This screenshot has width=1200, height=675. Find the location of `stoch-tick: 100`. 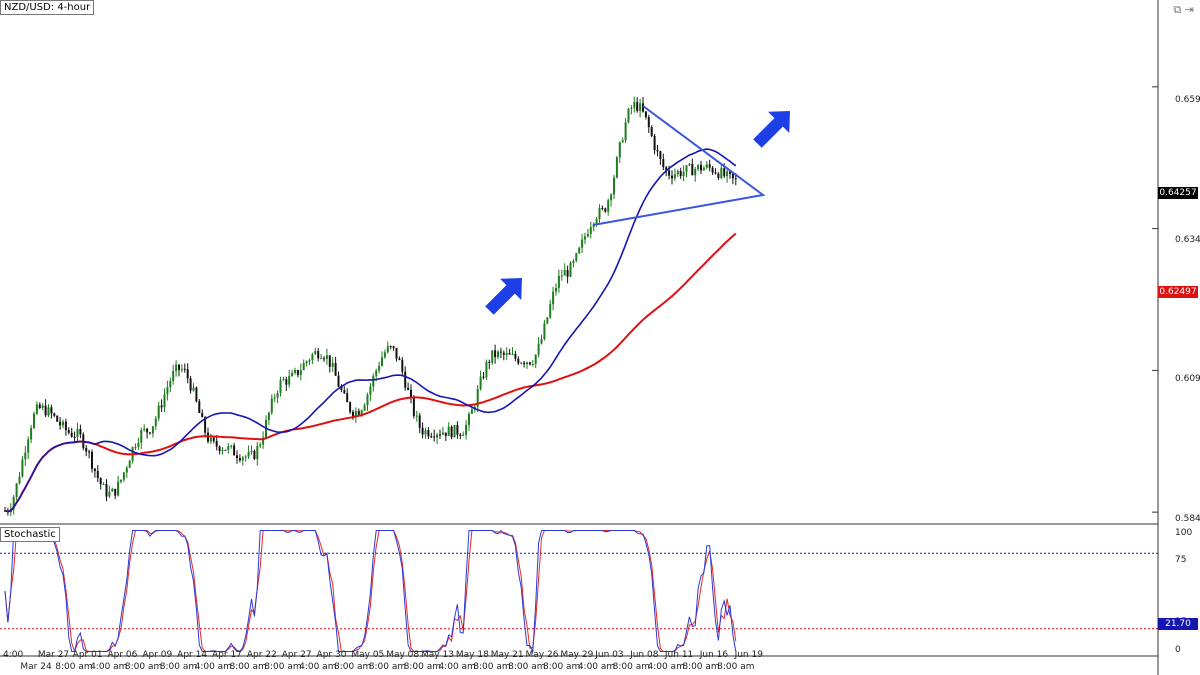

stoch-tick: 100 is located at coordinates (1184, 533).